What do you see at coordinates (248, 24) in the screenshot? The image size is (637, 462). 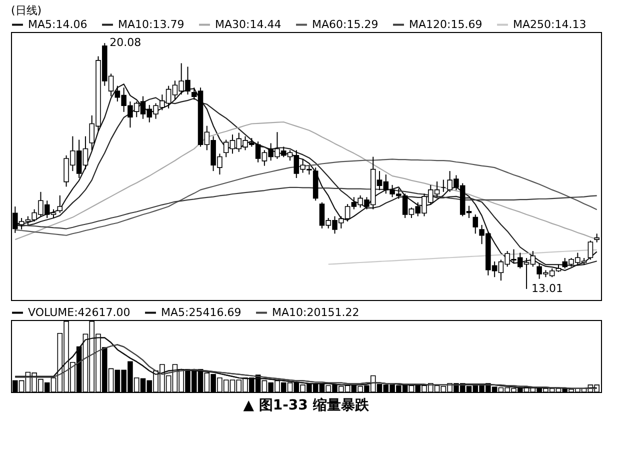 I see `legend-label: MA30:14.44` at bounding box center [248, 24].